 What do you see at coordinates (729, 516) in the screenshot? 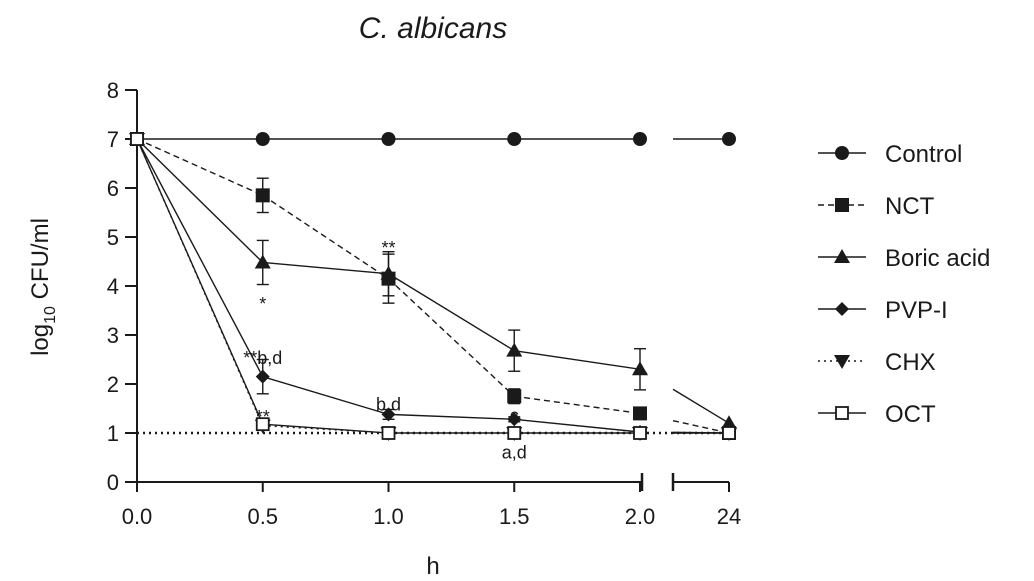
I see `x-tick-label: 24` at bounding box center [729, 516].